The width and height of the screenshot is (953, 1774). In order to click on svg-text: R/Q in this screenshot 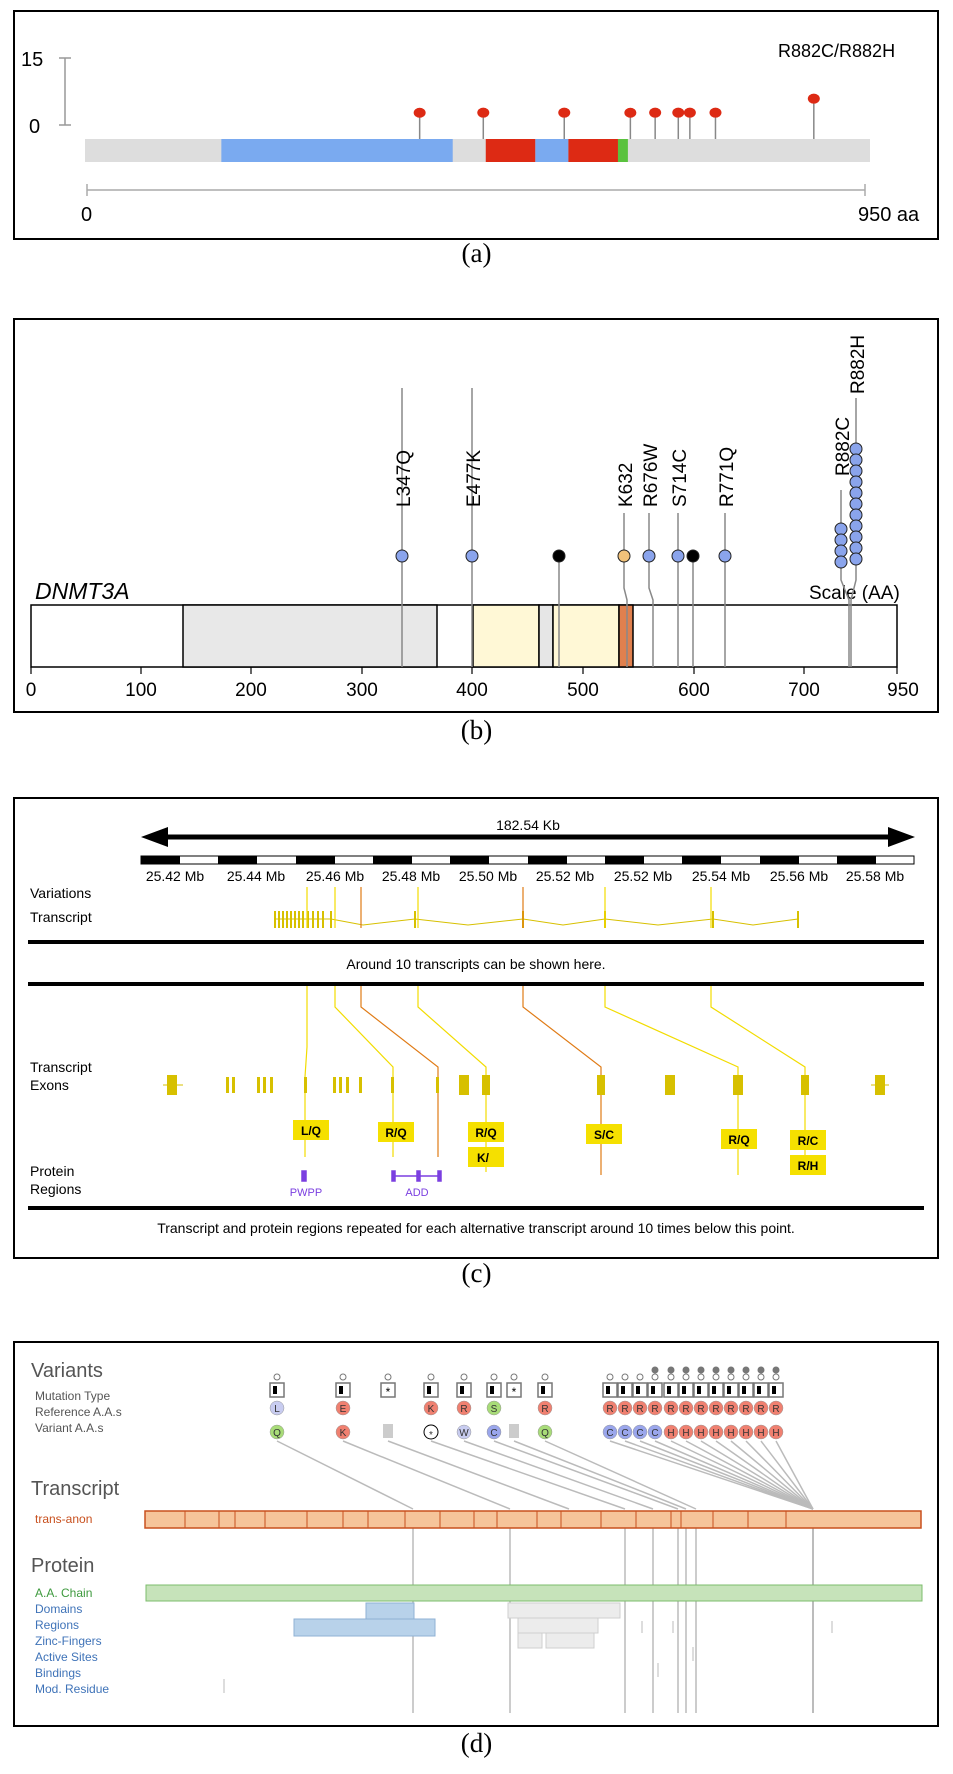, I will do `click(395, 1133)`.